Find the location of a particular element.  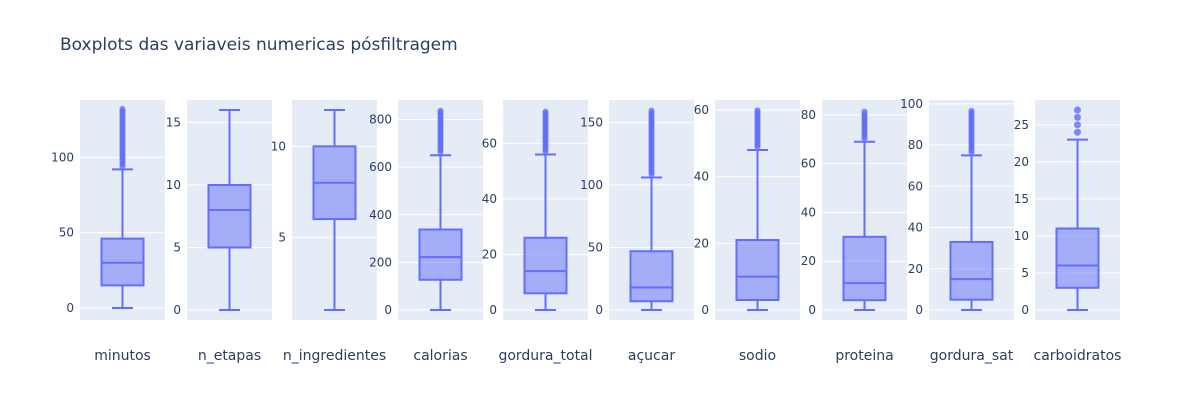

y-tick-label: 150 is located at coordinates (591, 123).